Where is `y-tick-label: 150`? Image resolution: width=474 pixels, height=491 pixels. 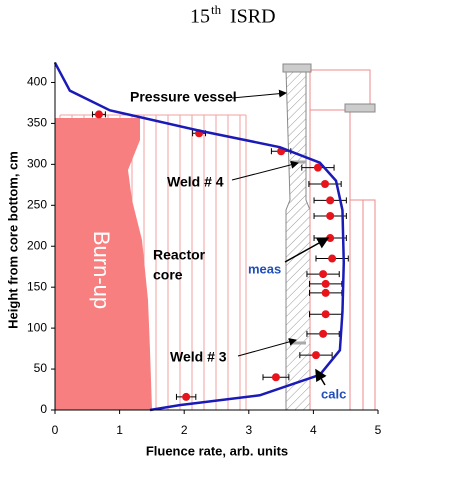 y-tick-label: 150 is located at coordinates (37, 286).